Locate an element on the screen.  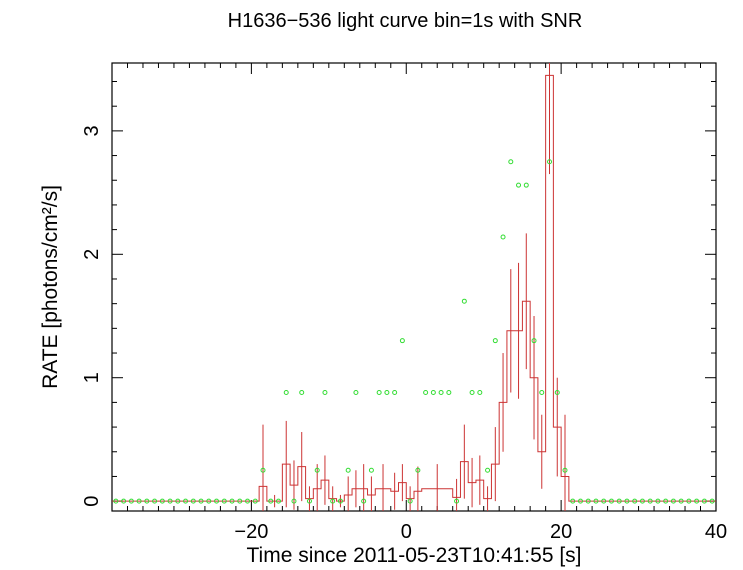
y-tick-label: 1 is located at coordinates (92, 377).